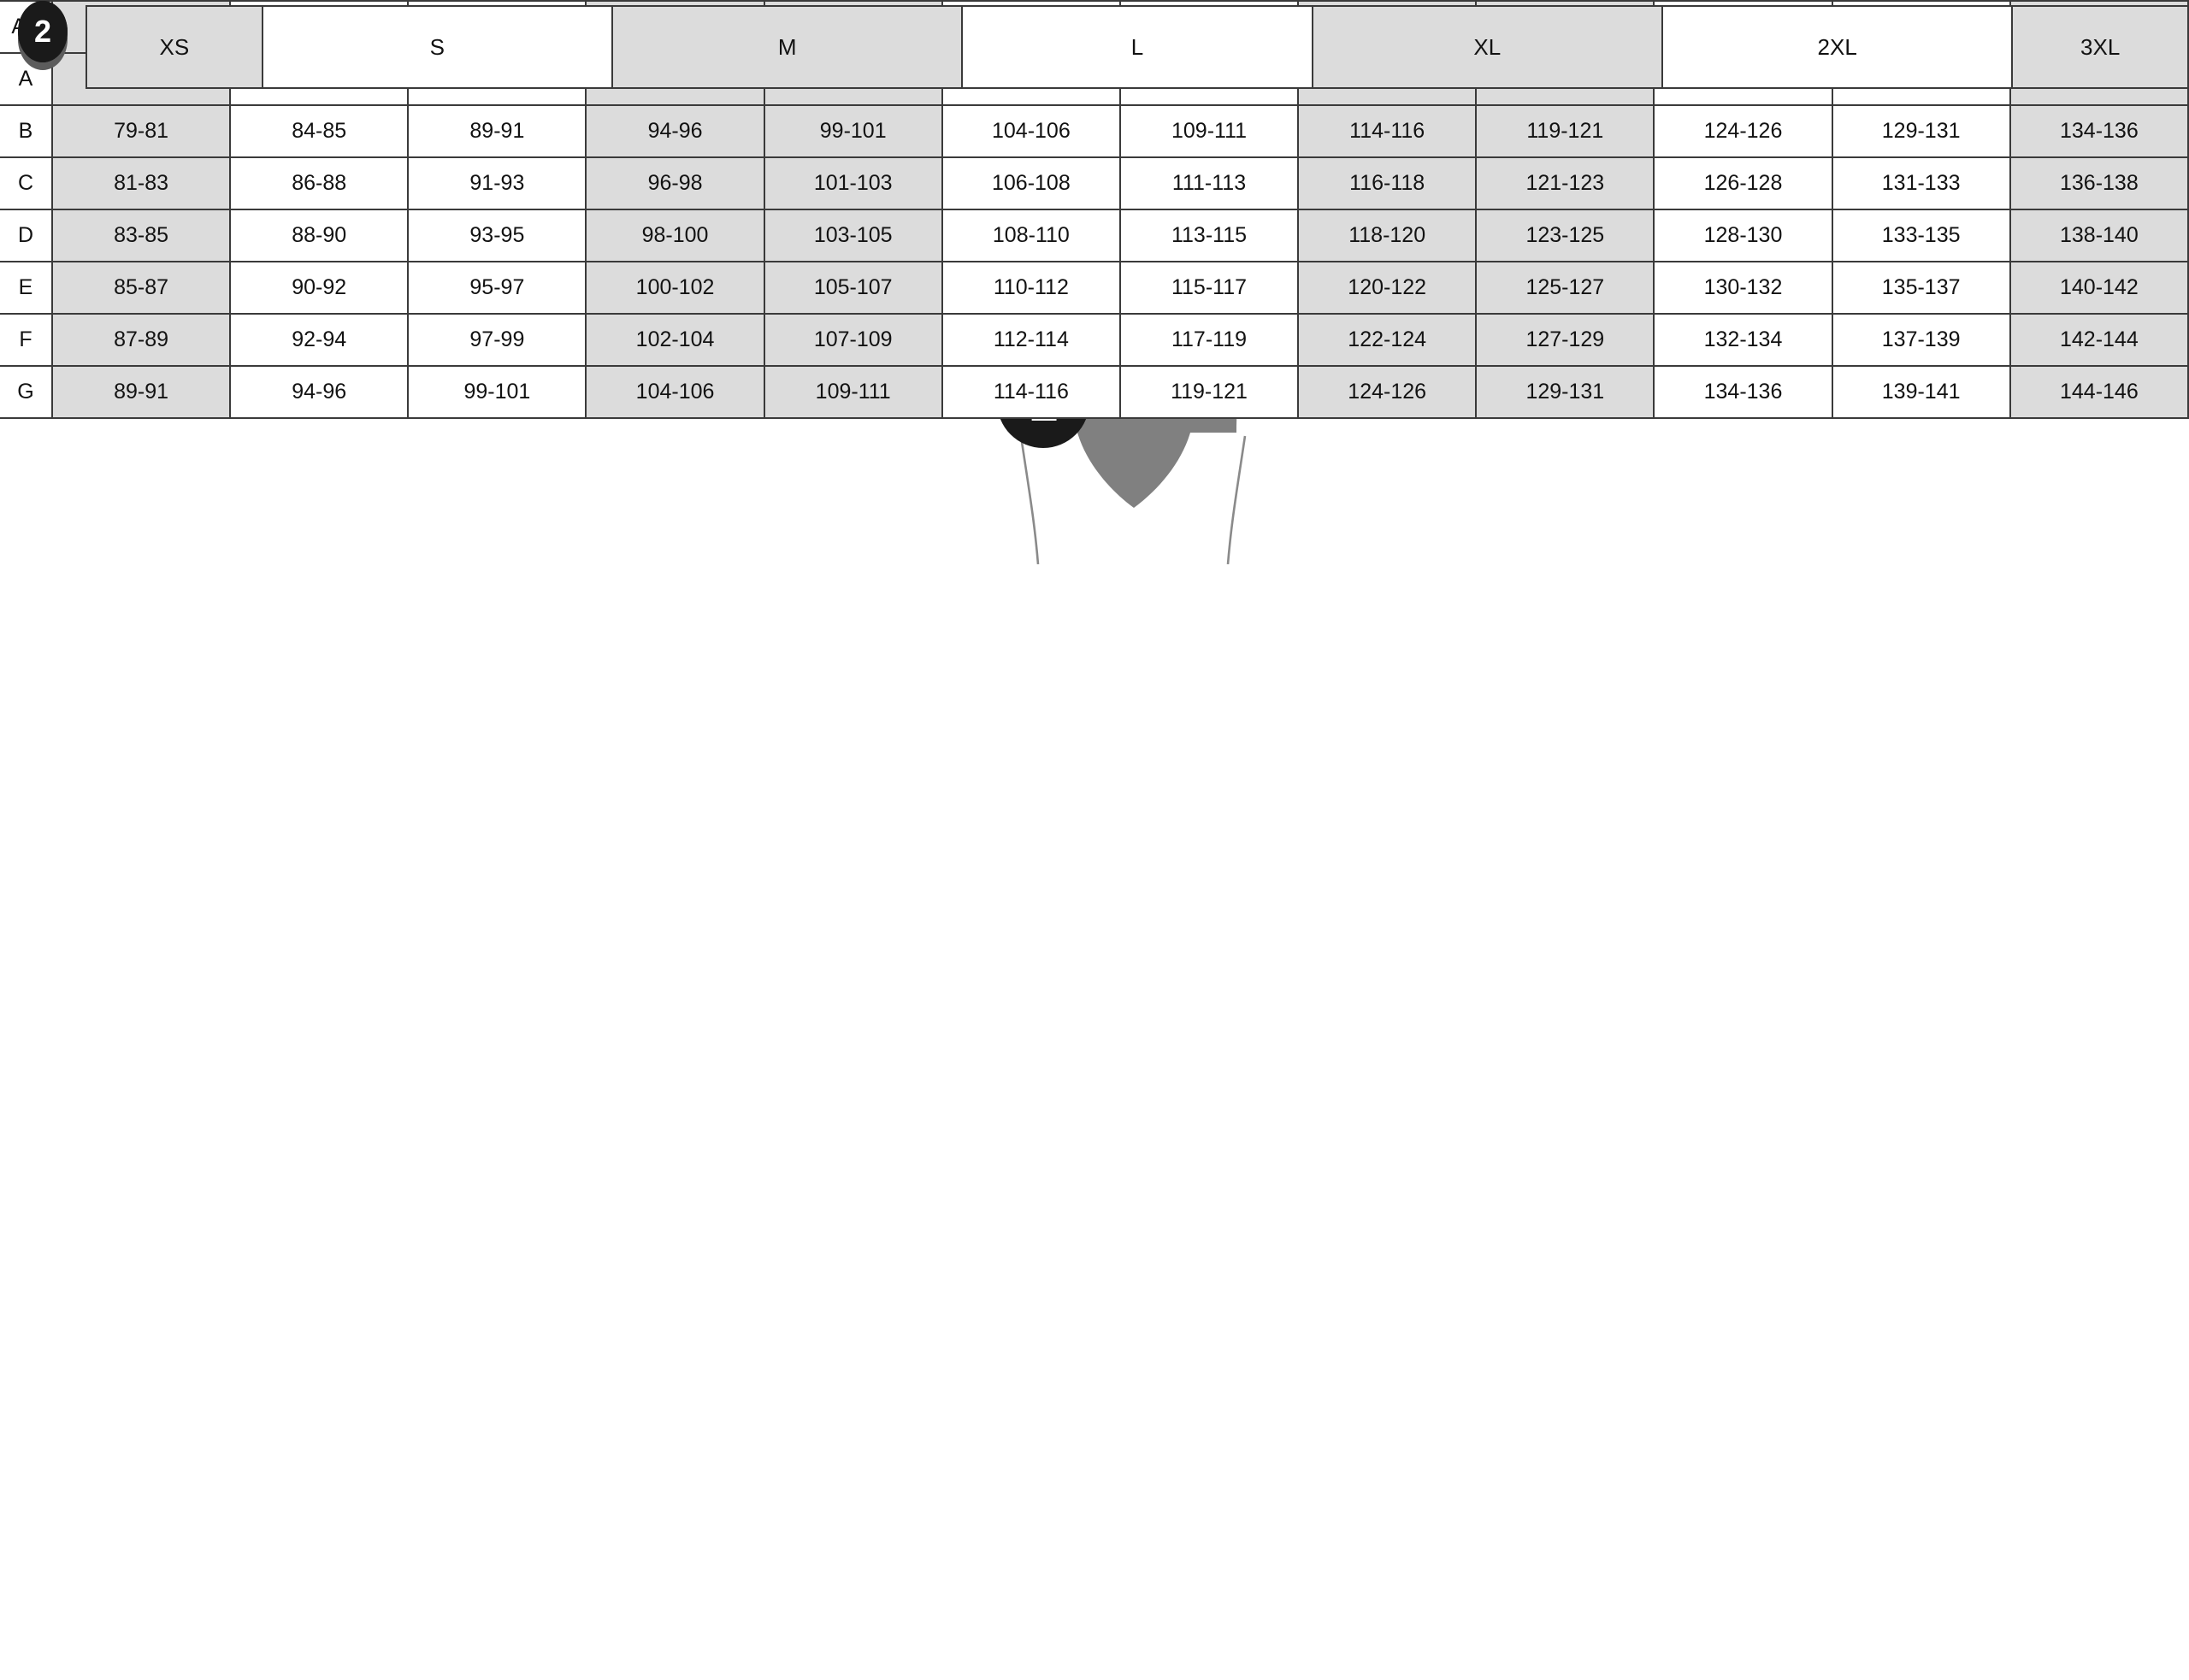 The image size is (2189, 1680). Describe the element at coordinates (319, 183) in the screenshot. I see `bust-value-cell: 86-88` at that location.